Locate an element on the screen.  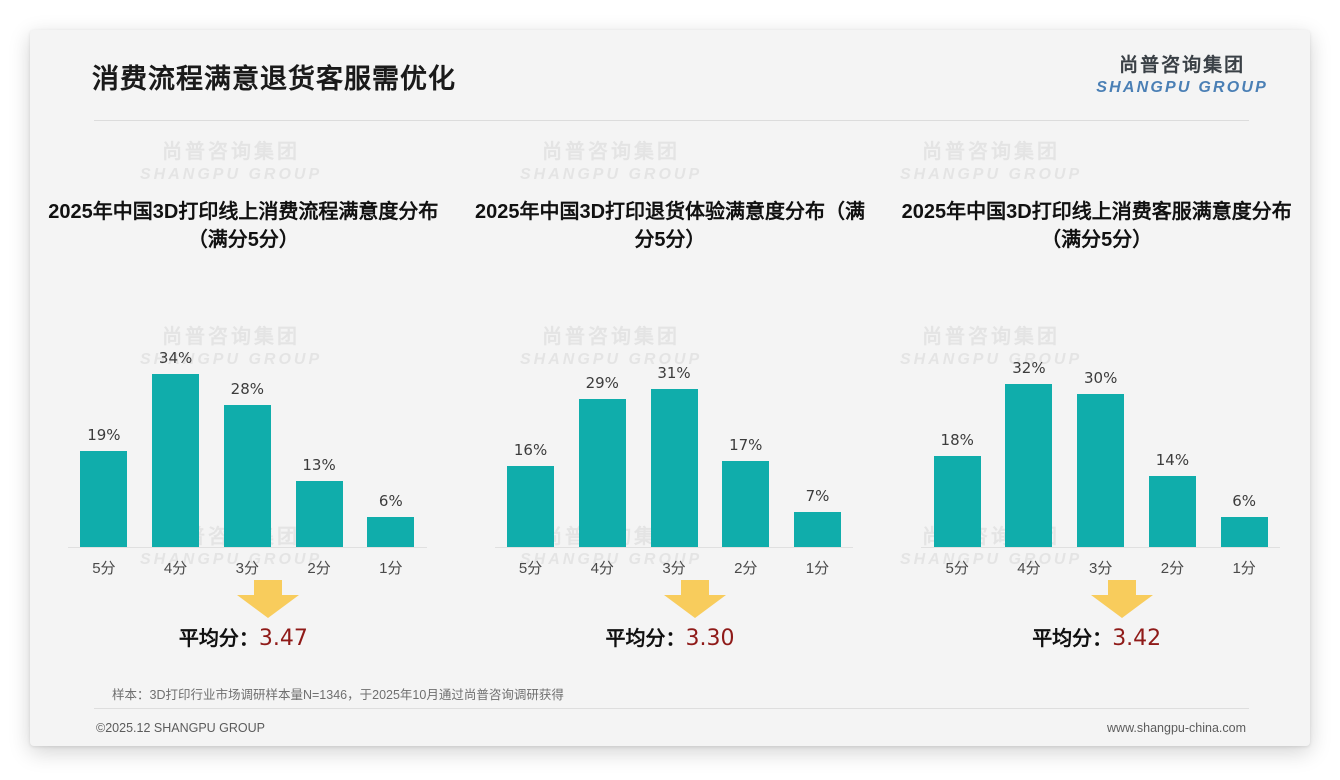
average-score-value: 3.47 is located at coordinates (283, 638).